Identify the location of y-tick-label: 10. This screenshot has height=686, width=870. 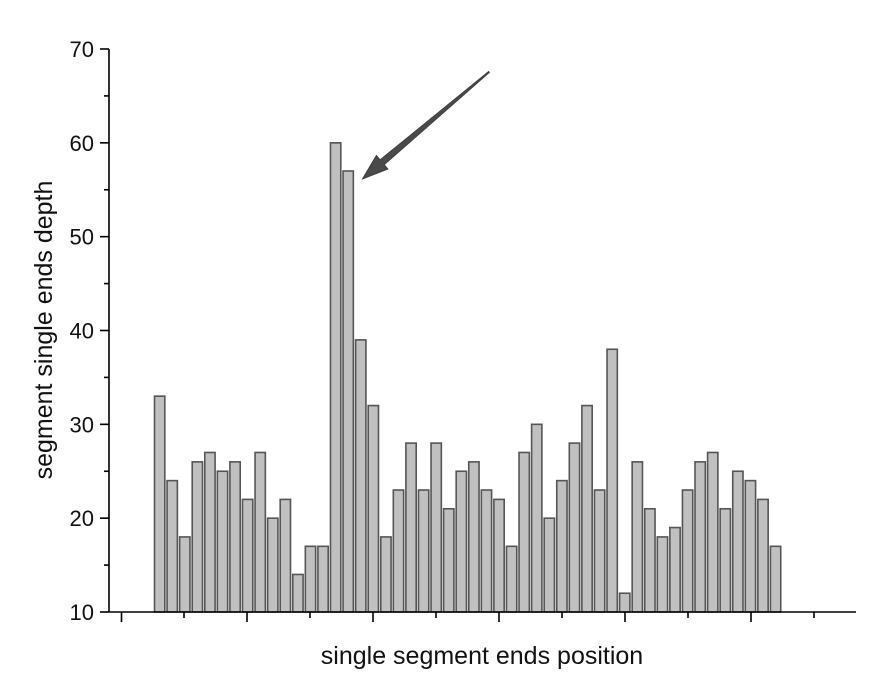
(82, 612).